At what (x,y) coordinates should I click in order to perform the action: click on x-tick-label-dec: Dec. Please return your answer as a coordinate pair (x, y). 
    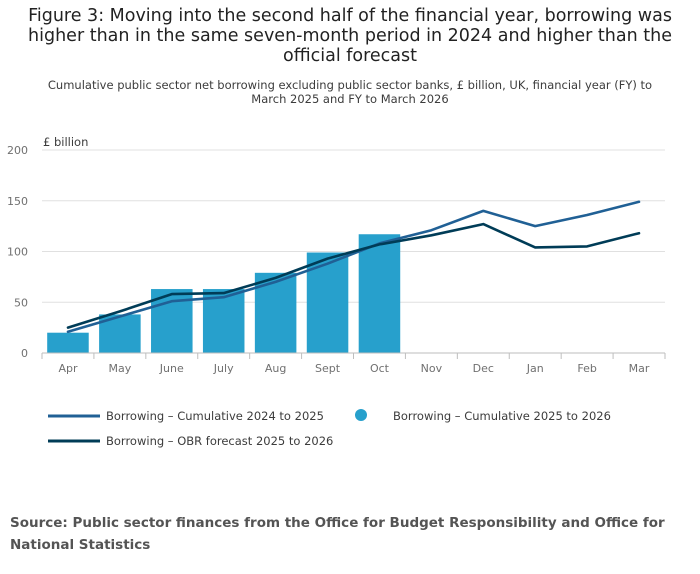
    Looking at the image, I should click on (483, 368).